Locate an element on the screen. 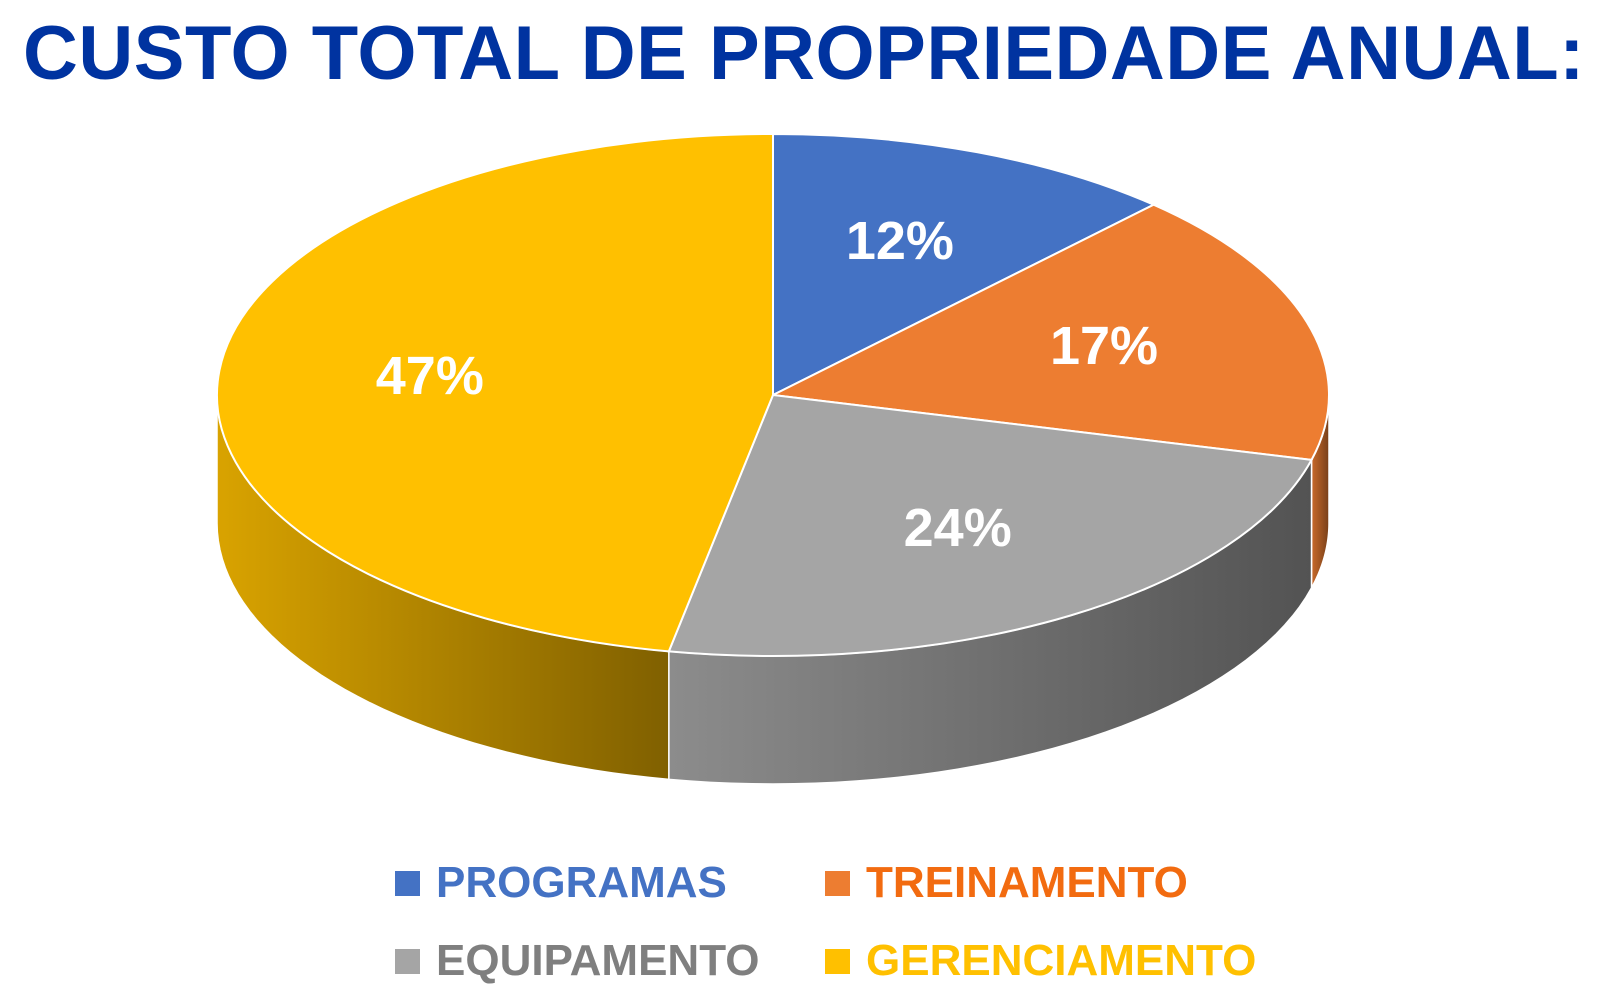 This screenshot has width=1608, height=1003. legend-item-treinamento: TREINAMENTO is located at coordinates (1040, 883).